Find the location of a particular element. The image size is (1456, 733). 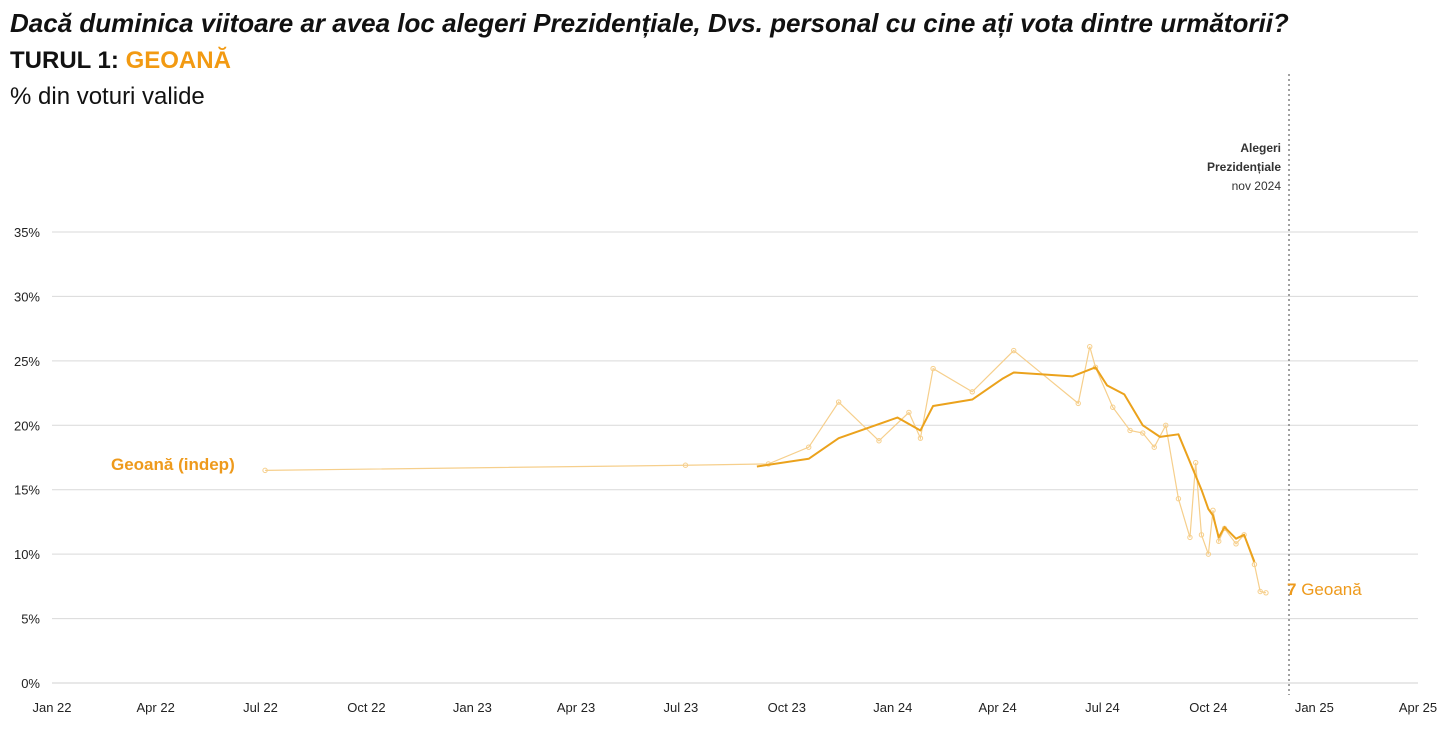

x-tick-label: Jul 24 is located at coordinates (1102, 707).